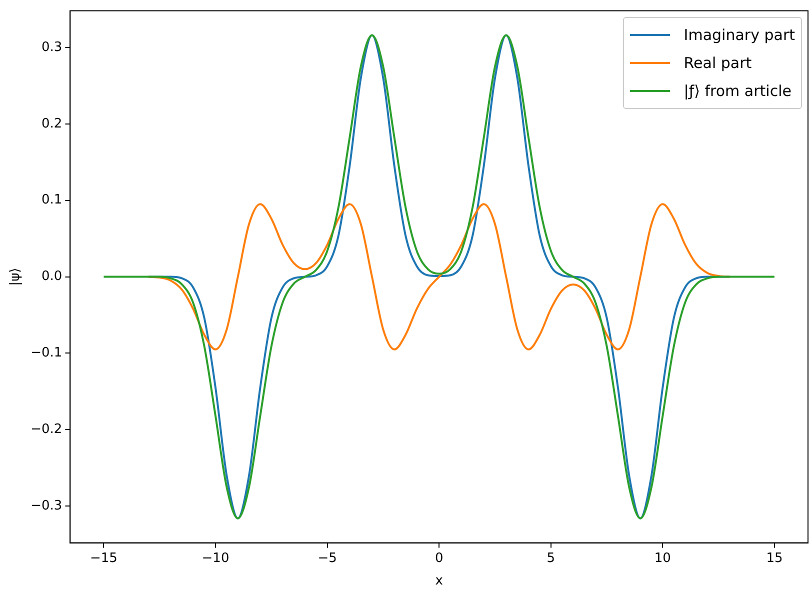 The image size is (810, 597). I want to click on legend-label: Real part, so click(718, 63).